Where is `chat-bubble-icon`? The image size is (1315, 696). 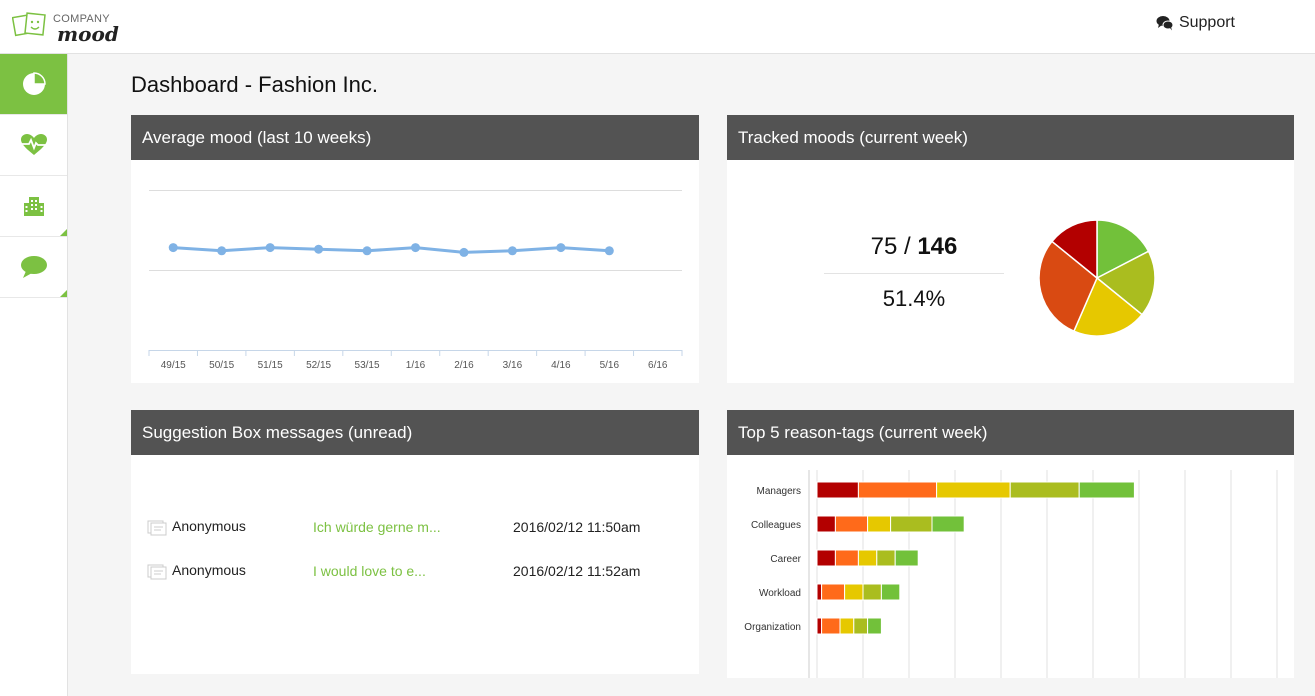
chat-bubble-icon is located at coordinates (33, 267).